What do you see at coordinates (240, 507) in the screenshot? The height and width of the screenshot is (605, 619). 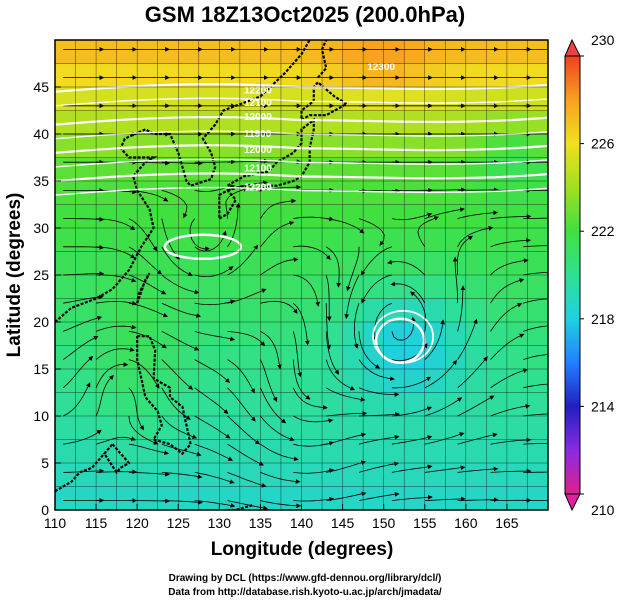 I see `coastline` at bounding box center [240, 507].